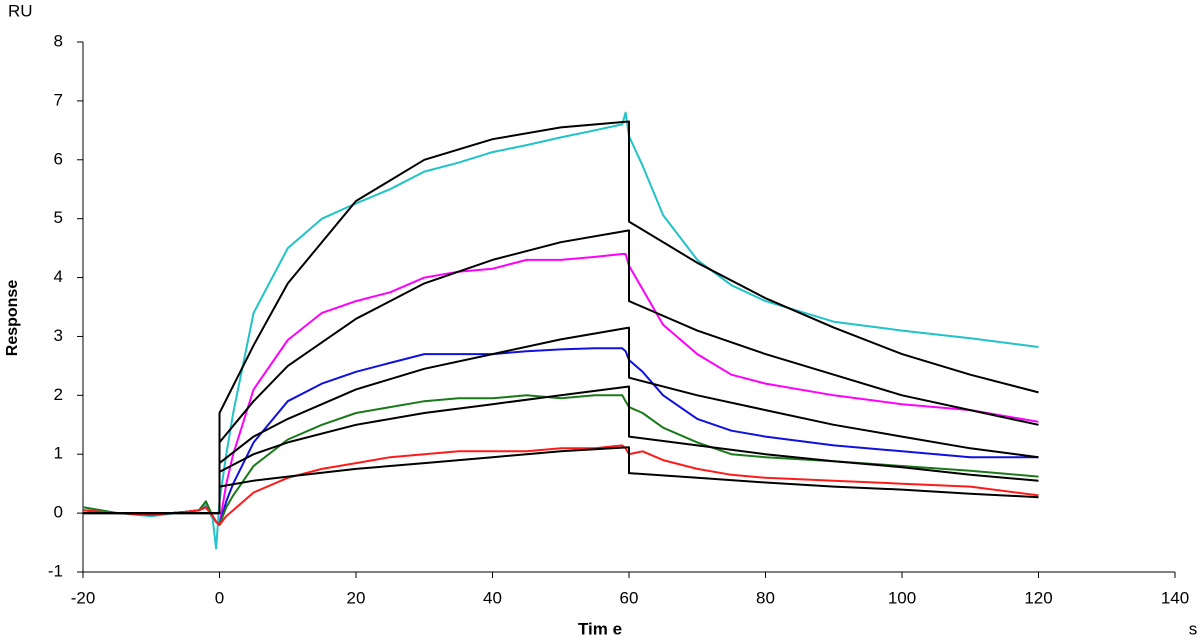  Describe the element at coordinates (1193, 628) in the screenshot. I see `x-unit: s` at that location.